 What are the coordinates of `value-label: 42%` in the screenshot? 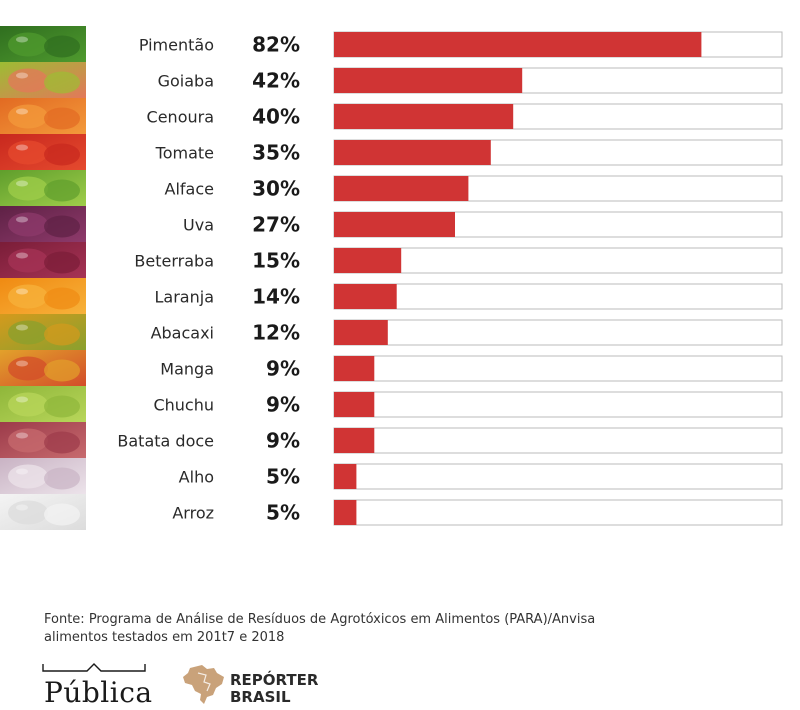 It's located at (276, 81).